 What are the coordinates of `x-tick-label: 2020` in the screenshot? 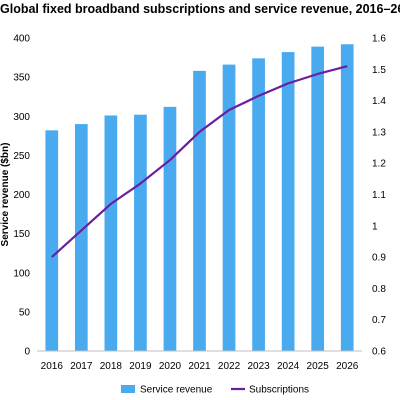 It's located at (170, 366).